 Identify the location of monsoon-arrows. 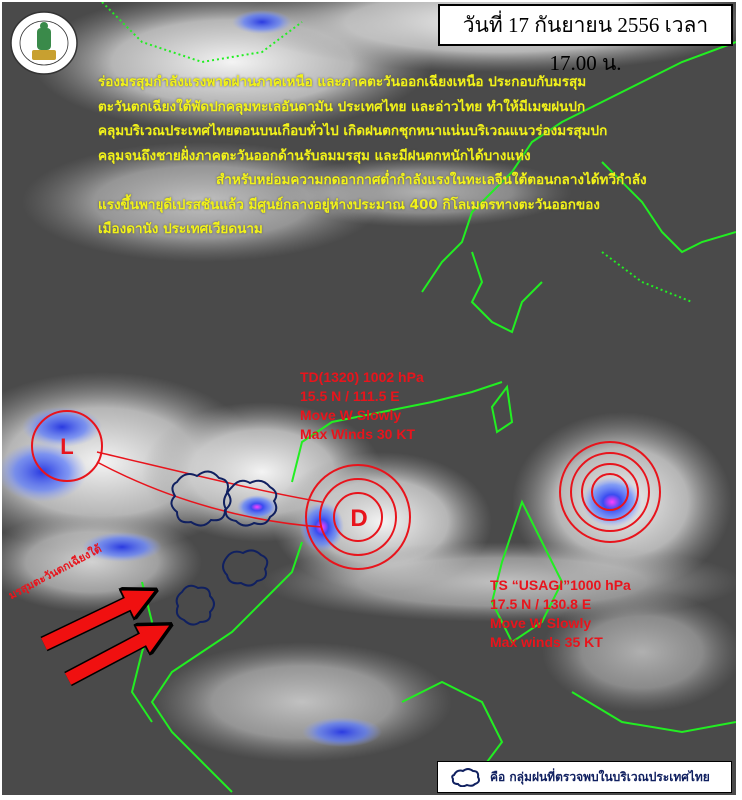
(98, 642).